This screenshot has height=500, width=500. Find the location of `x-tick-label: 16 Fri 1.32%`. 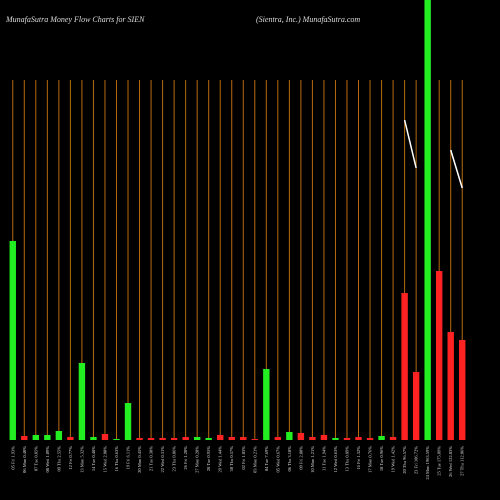

x-tick-label: 16 Fri 1.32% is located at coordinates (358, 458).